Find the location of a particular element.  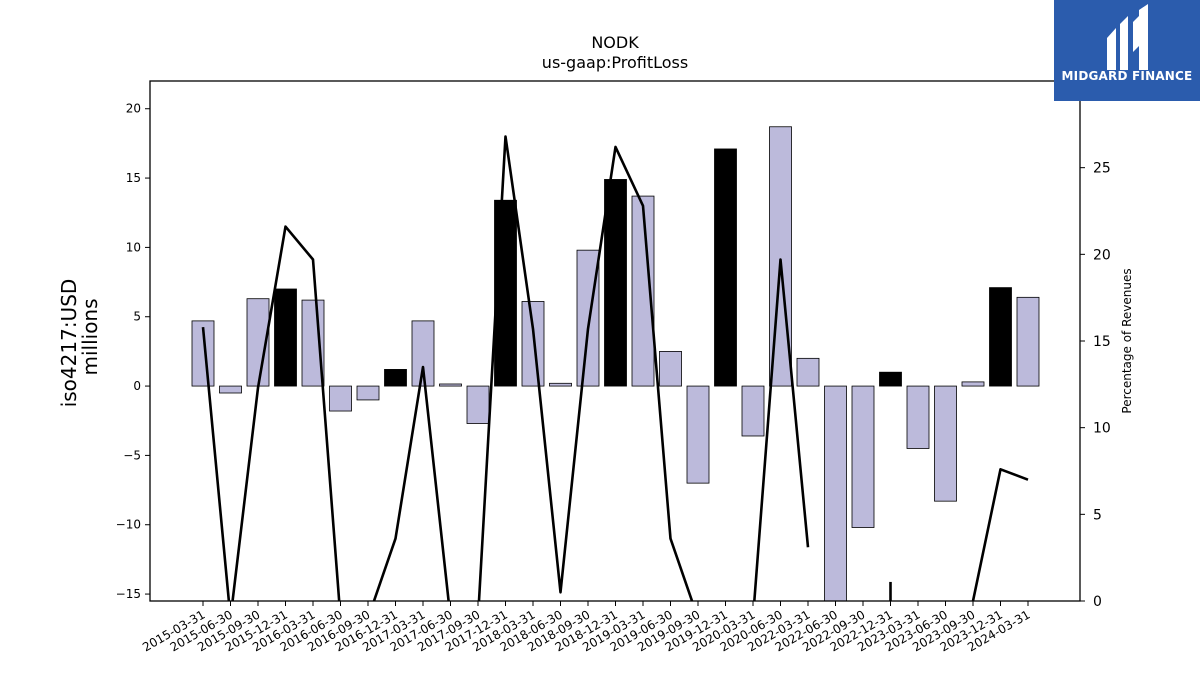

logo-text: MIDGARD FINANCE is located at coordinates (1127, 76).